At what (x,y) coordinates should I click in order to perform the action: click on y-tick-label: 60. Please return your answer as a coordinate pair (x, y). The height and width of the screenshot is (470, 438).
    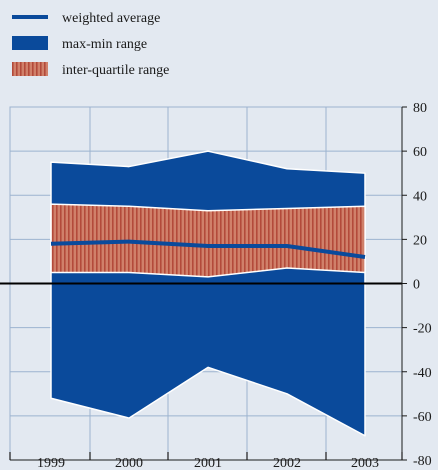
    Looking at the image, I should click on (420, 152).